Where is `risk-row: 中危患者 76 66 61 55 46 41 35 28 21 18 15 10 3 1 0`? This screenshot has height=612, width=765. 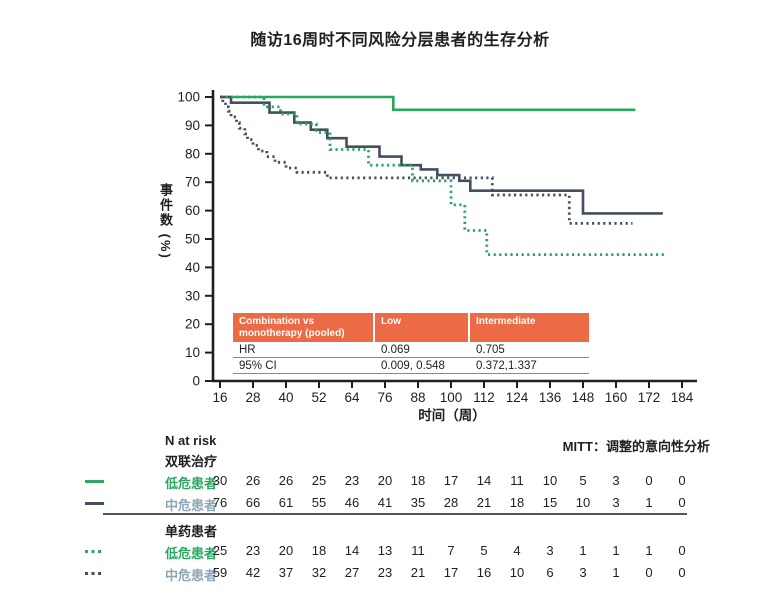
risk-row: 中危患者 76 66 61 55 46 41 35 28 21 18 15 10 3 1 0 is located at coordinates (382, 504).